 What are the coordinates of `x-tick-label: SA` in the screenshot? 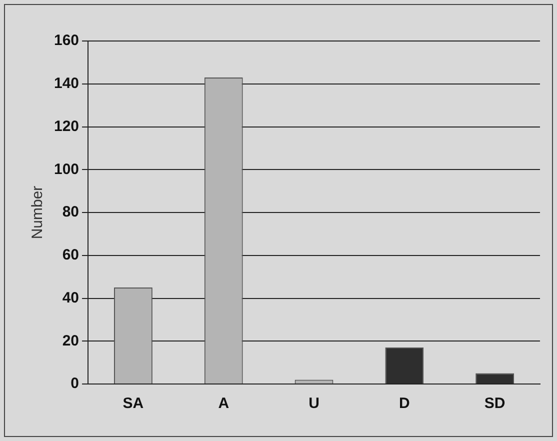 It's located at (133, 403).